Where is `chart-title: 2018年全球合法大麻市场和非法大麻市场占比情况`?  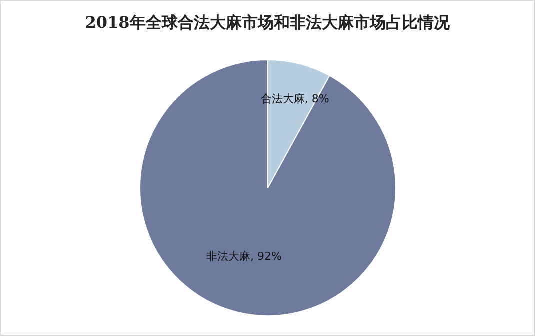
chart-title: 2018年全球合法大麻市场和非法大麻市场占比情况 is located at coordinates (268, 22).